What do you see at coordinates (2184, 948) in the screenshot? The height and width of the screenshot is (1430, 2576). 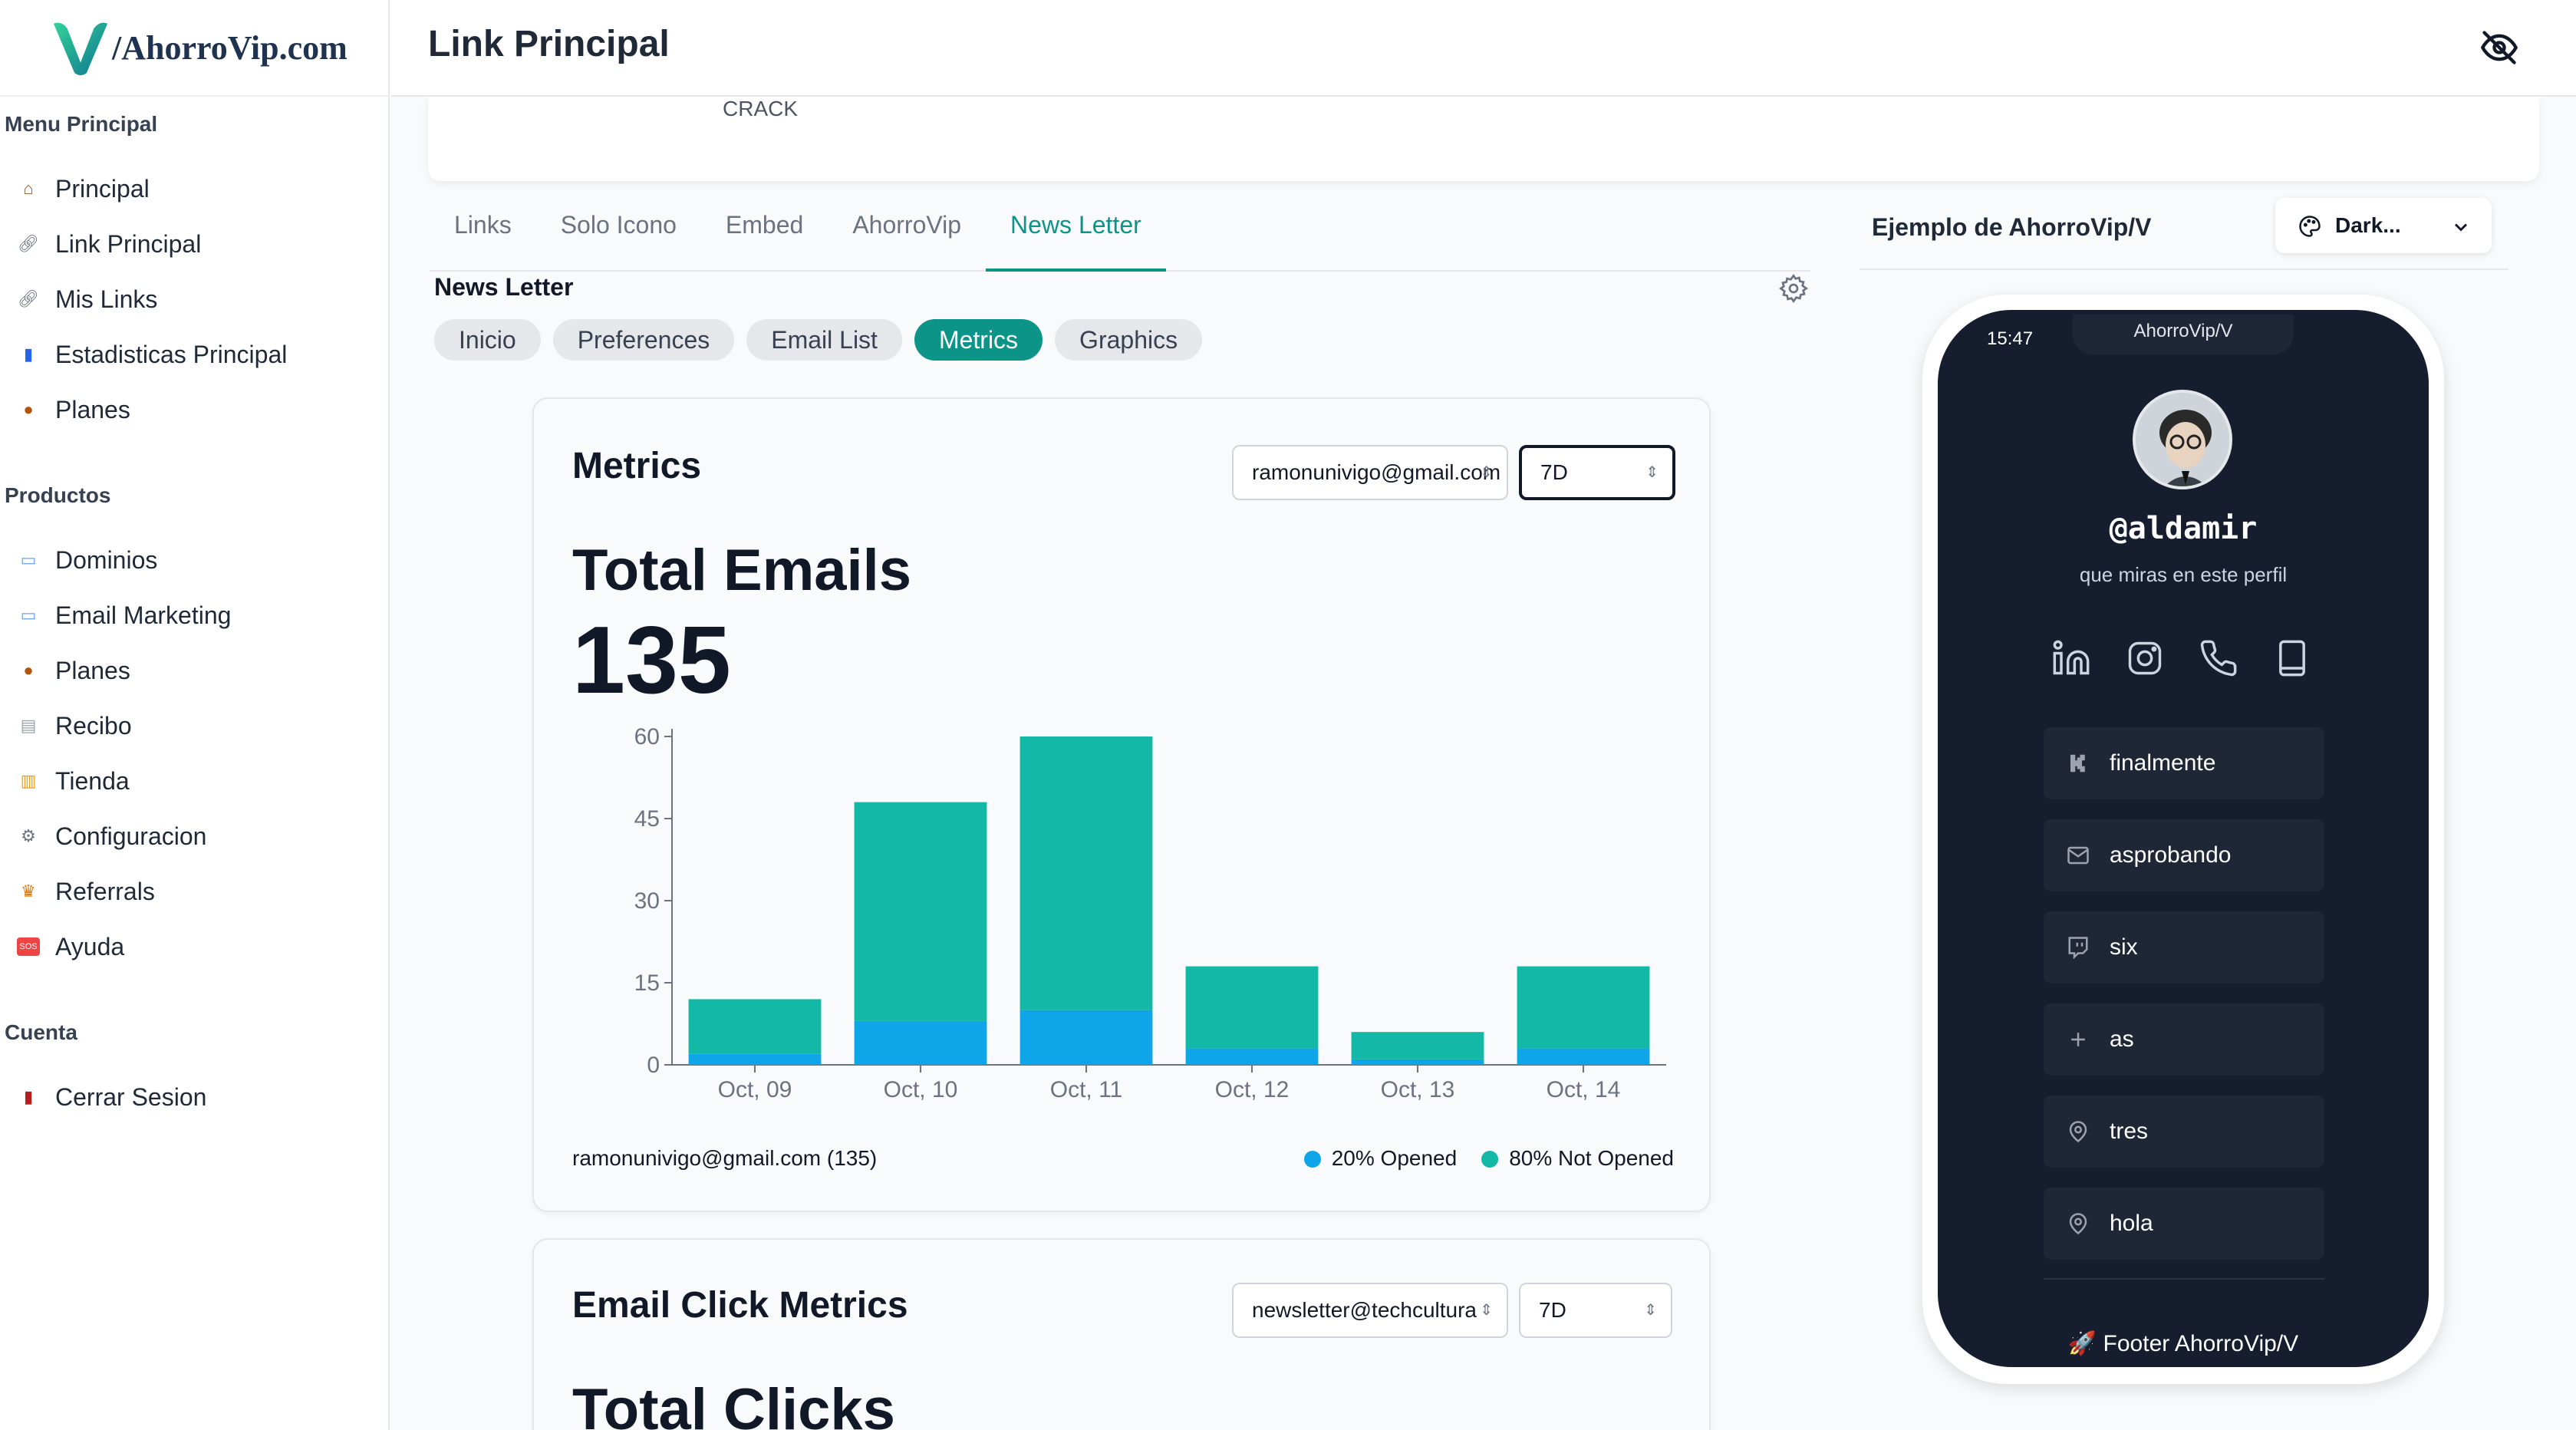 I see `profile-link-six: six` at bounding box center [2184, 948].